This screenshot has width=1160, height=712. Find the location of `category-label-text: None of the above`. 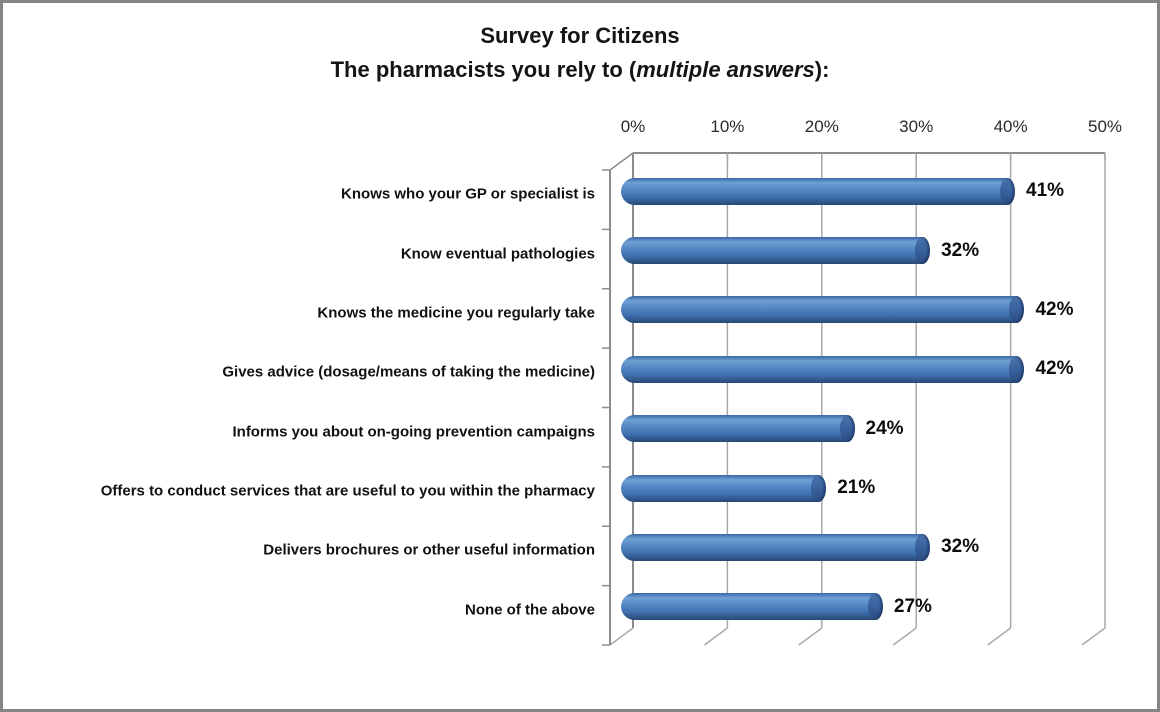

category-label-text: None of the above is located at coordinates (529, 610).